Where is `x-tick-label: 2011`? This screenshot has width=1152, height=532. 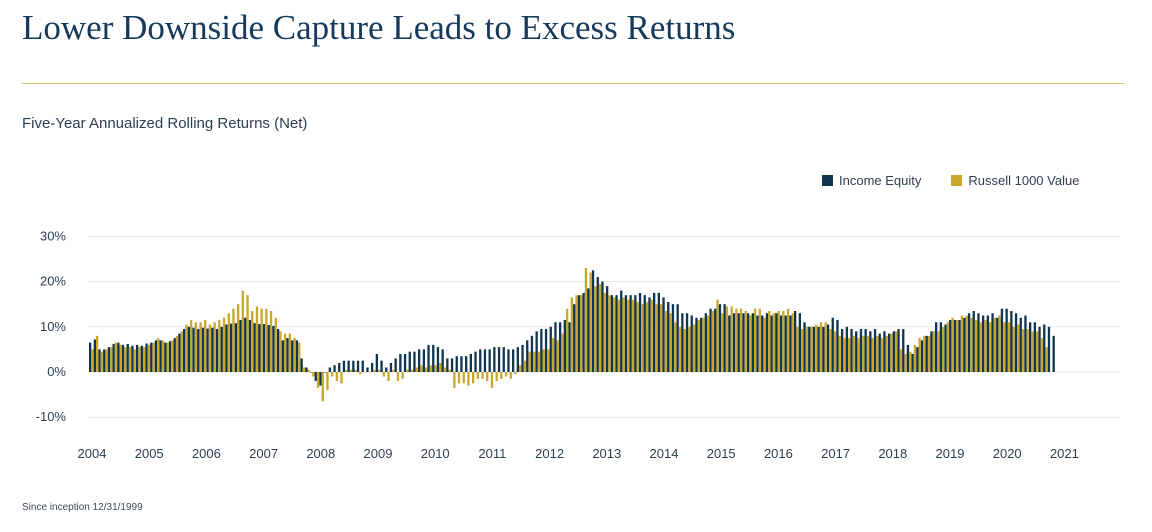
x-tick-label: 2011 is located at coordinates (492, 453).